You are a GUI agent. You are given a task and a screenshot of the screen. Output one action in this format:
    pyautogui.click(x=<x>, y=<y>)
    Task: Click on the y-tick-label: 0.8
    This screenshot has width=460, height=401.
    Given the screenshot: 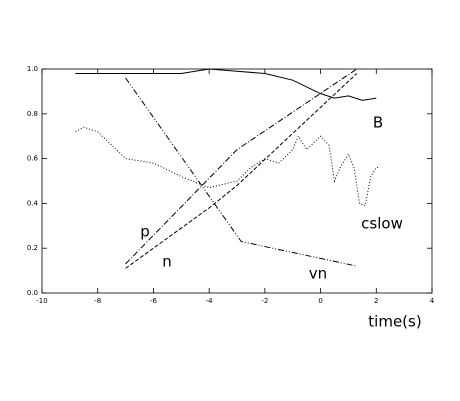 What is the action you would take?
    pyautogui.click(x=32, y=114)
    